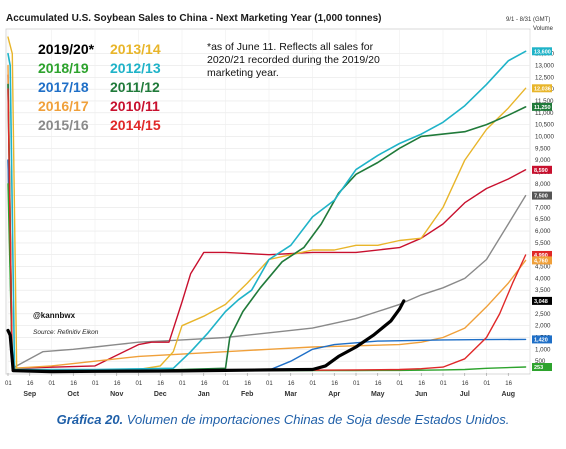 The image size is (566, 449). Describe the element at coordinates (247, 394) in the screenshot. I see `x-month-label: Feb` at that location.